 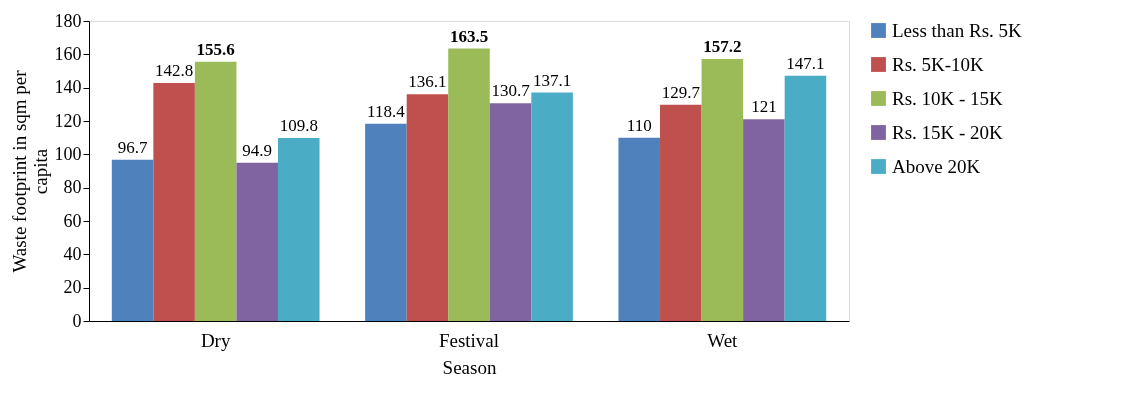 I want to click on data-label: 129.7, so click(x=681, y=92).